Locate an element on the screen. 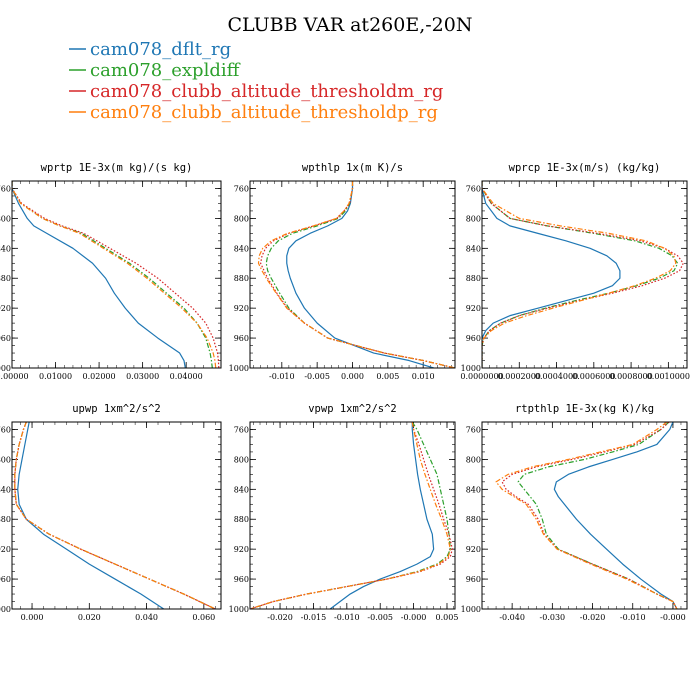 The image size is (700, 700). x-tick-label: 0.060 is located at coordinates (203, 617).